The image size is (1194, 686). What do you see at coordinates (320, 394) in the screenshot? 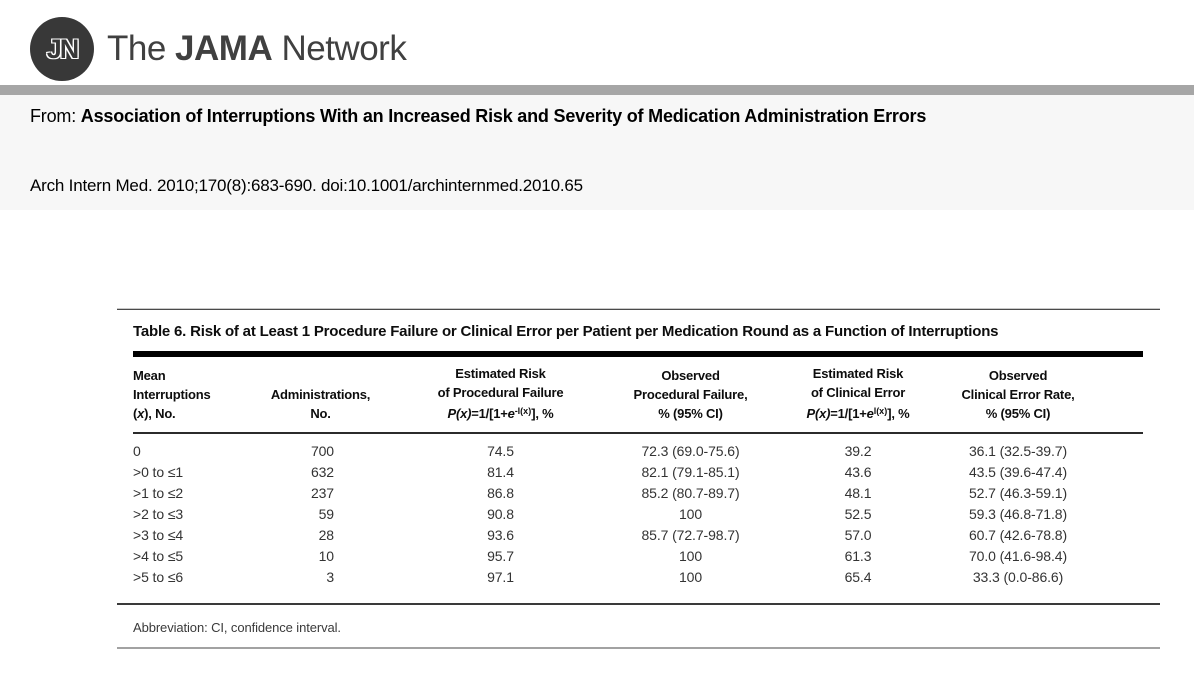
I see `header-line: Administrations,` at bounding box center [320, 394].